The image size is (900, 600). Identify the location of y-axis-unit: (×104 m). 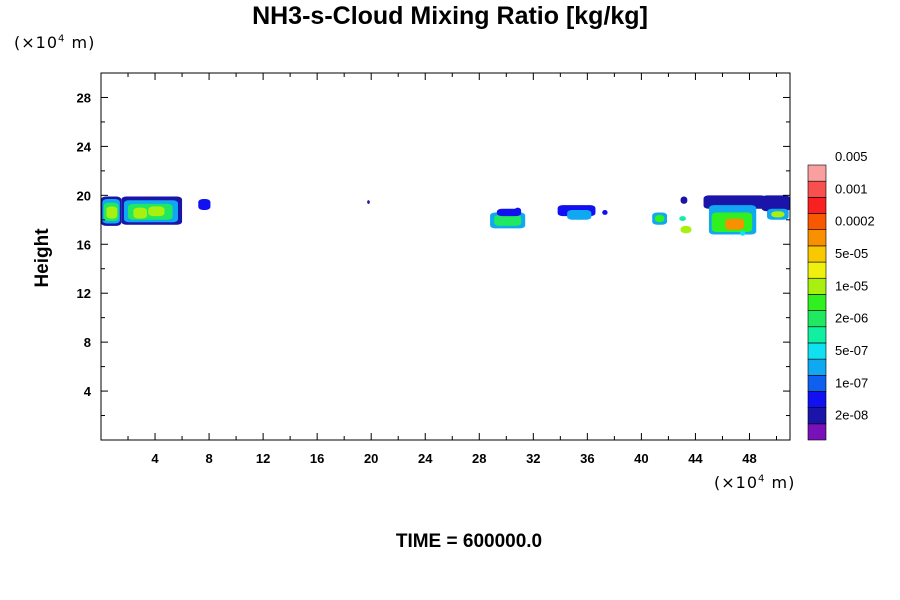
(54, 42).